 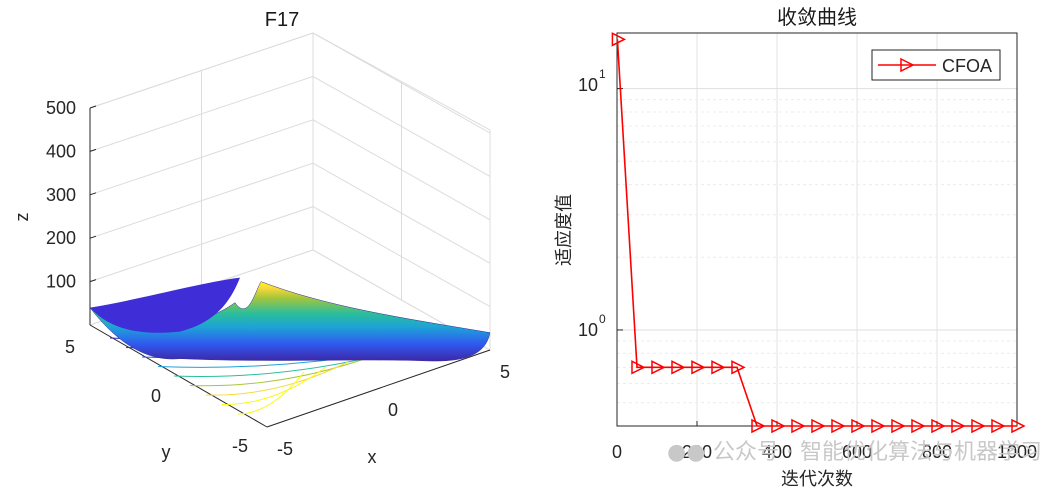 I want to click on y-axis-label: y, so click(x=166, y=452).